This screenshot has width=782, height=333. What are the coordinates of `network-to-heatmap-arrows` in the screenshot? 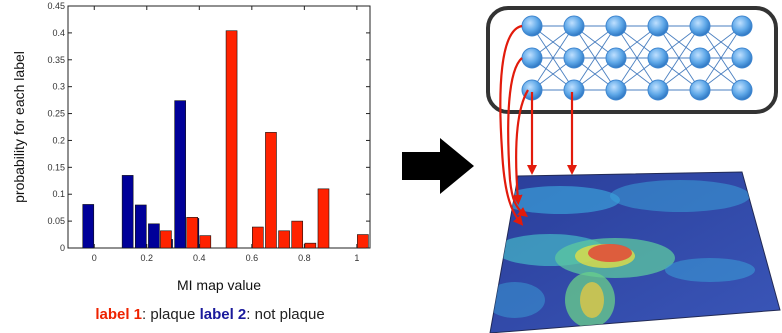 It's located at (538, 125).